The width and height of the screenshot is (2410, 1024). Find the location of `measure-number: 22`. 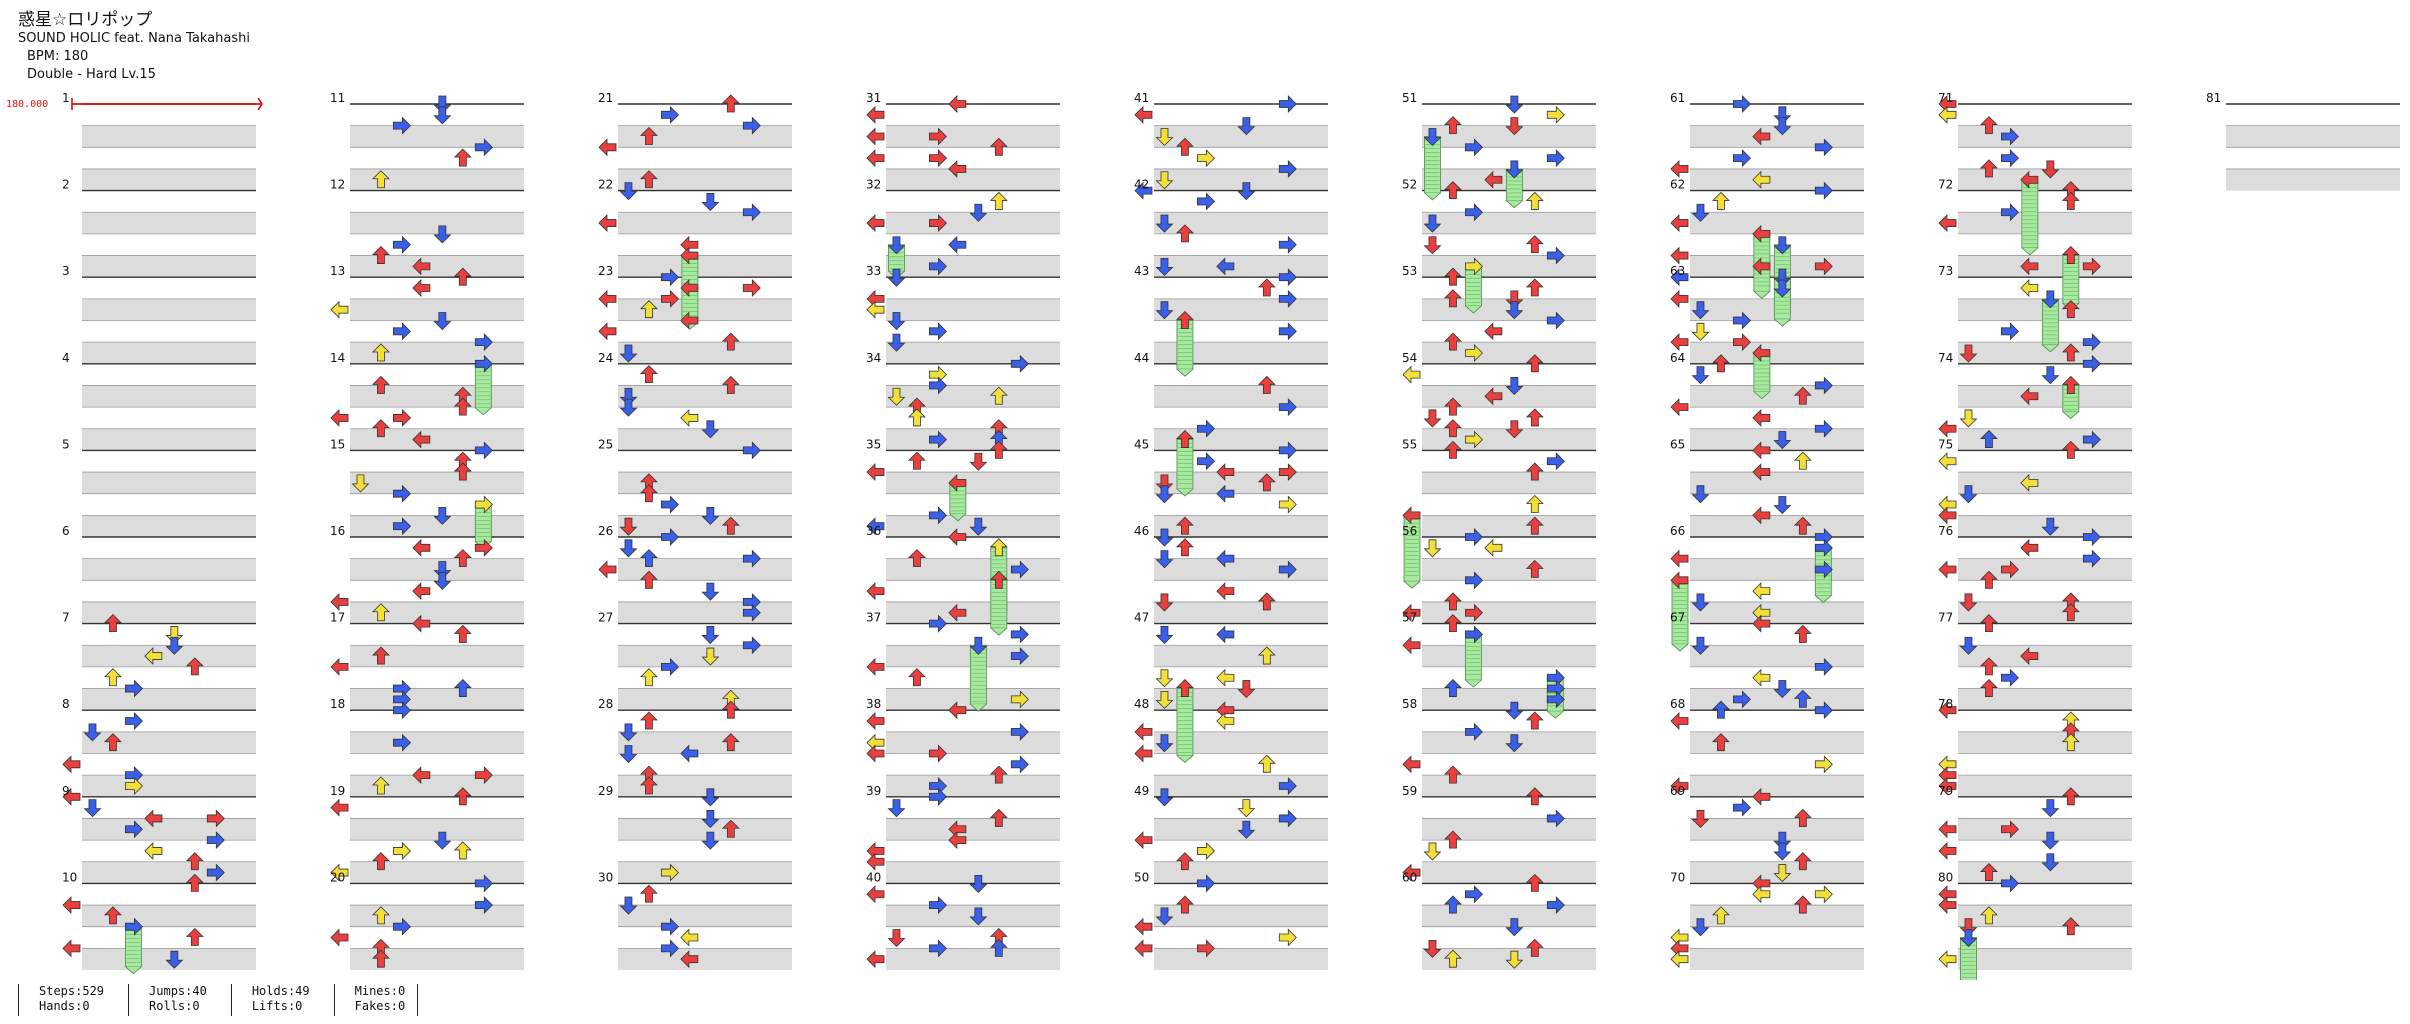

measure-number: 22 is located at coordinates (605, 185).